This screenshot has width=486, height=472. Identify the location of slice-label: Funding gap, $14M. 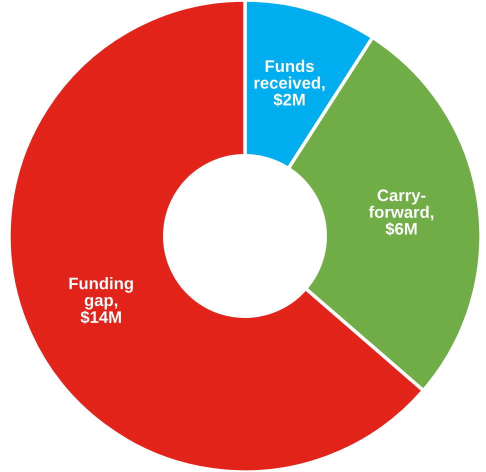
(101, 300).